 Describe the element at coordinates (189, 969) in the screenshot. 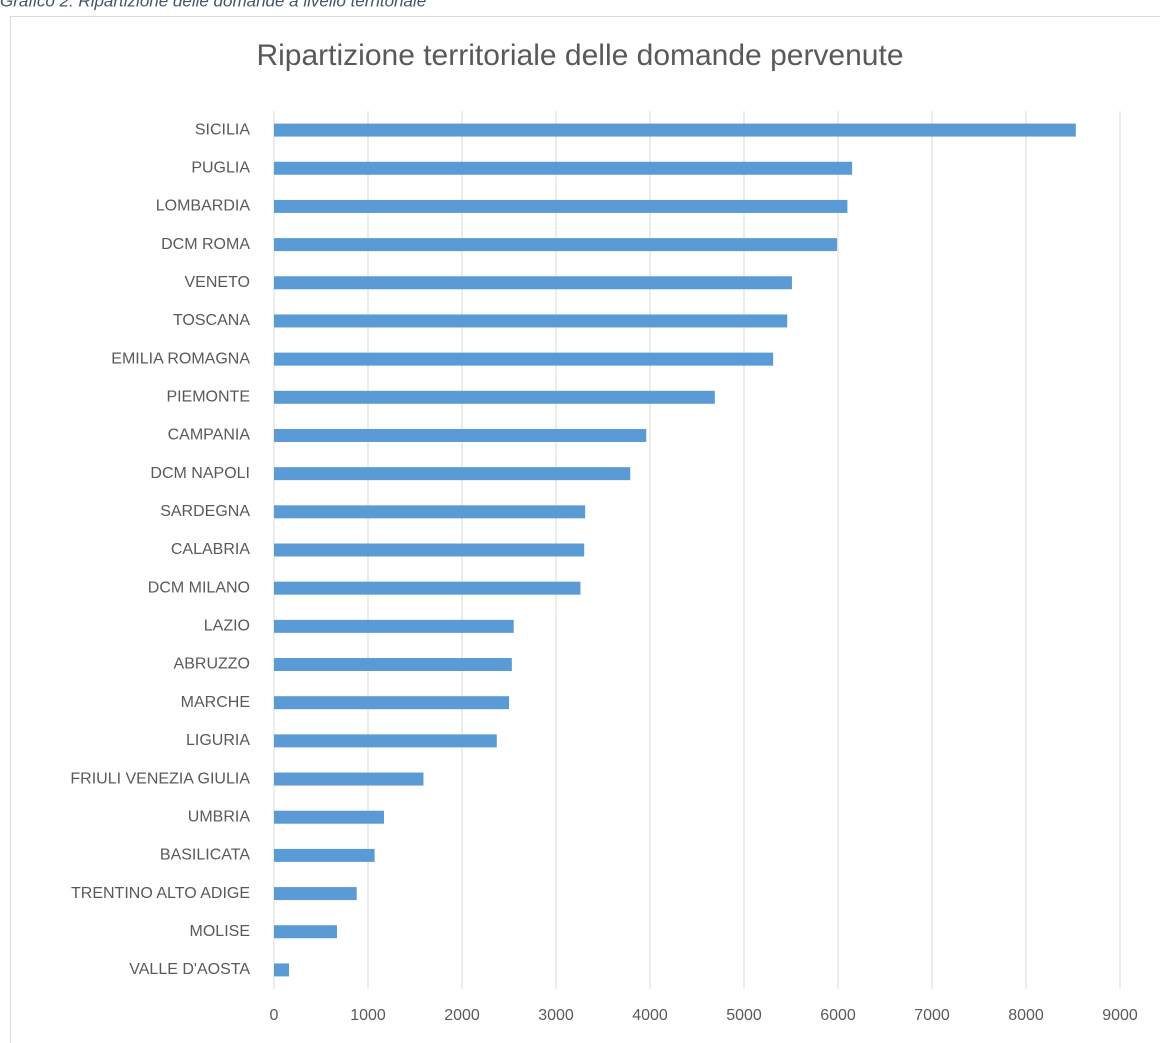

I see `y-tick-label: VALLE D'AOSTA` at that location.